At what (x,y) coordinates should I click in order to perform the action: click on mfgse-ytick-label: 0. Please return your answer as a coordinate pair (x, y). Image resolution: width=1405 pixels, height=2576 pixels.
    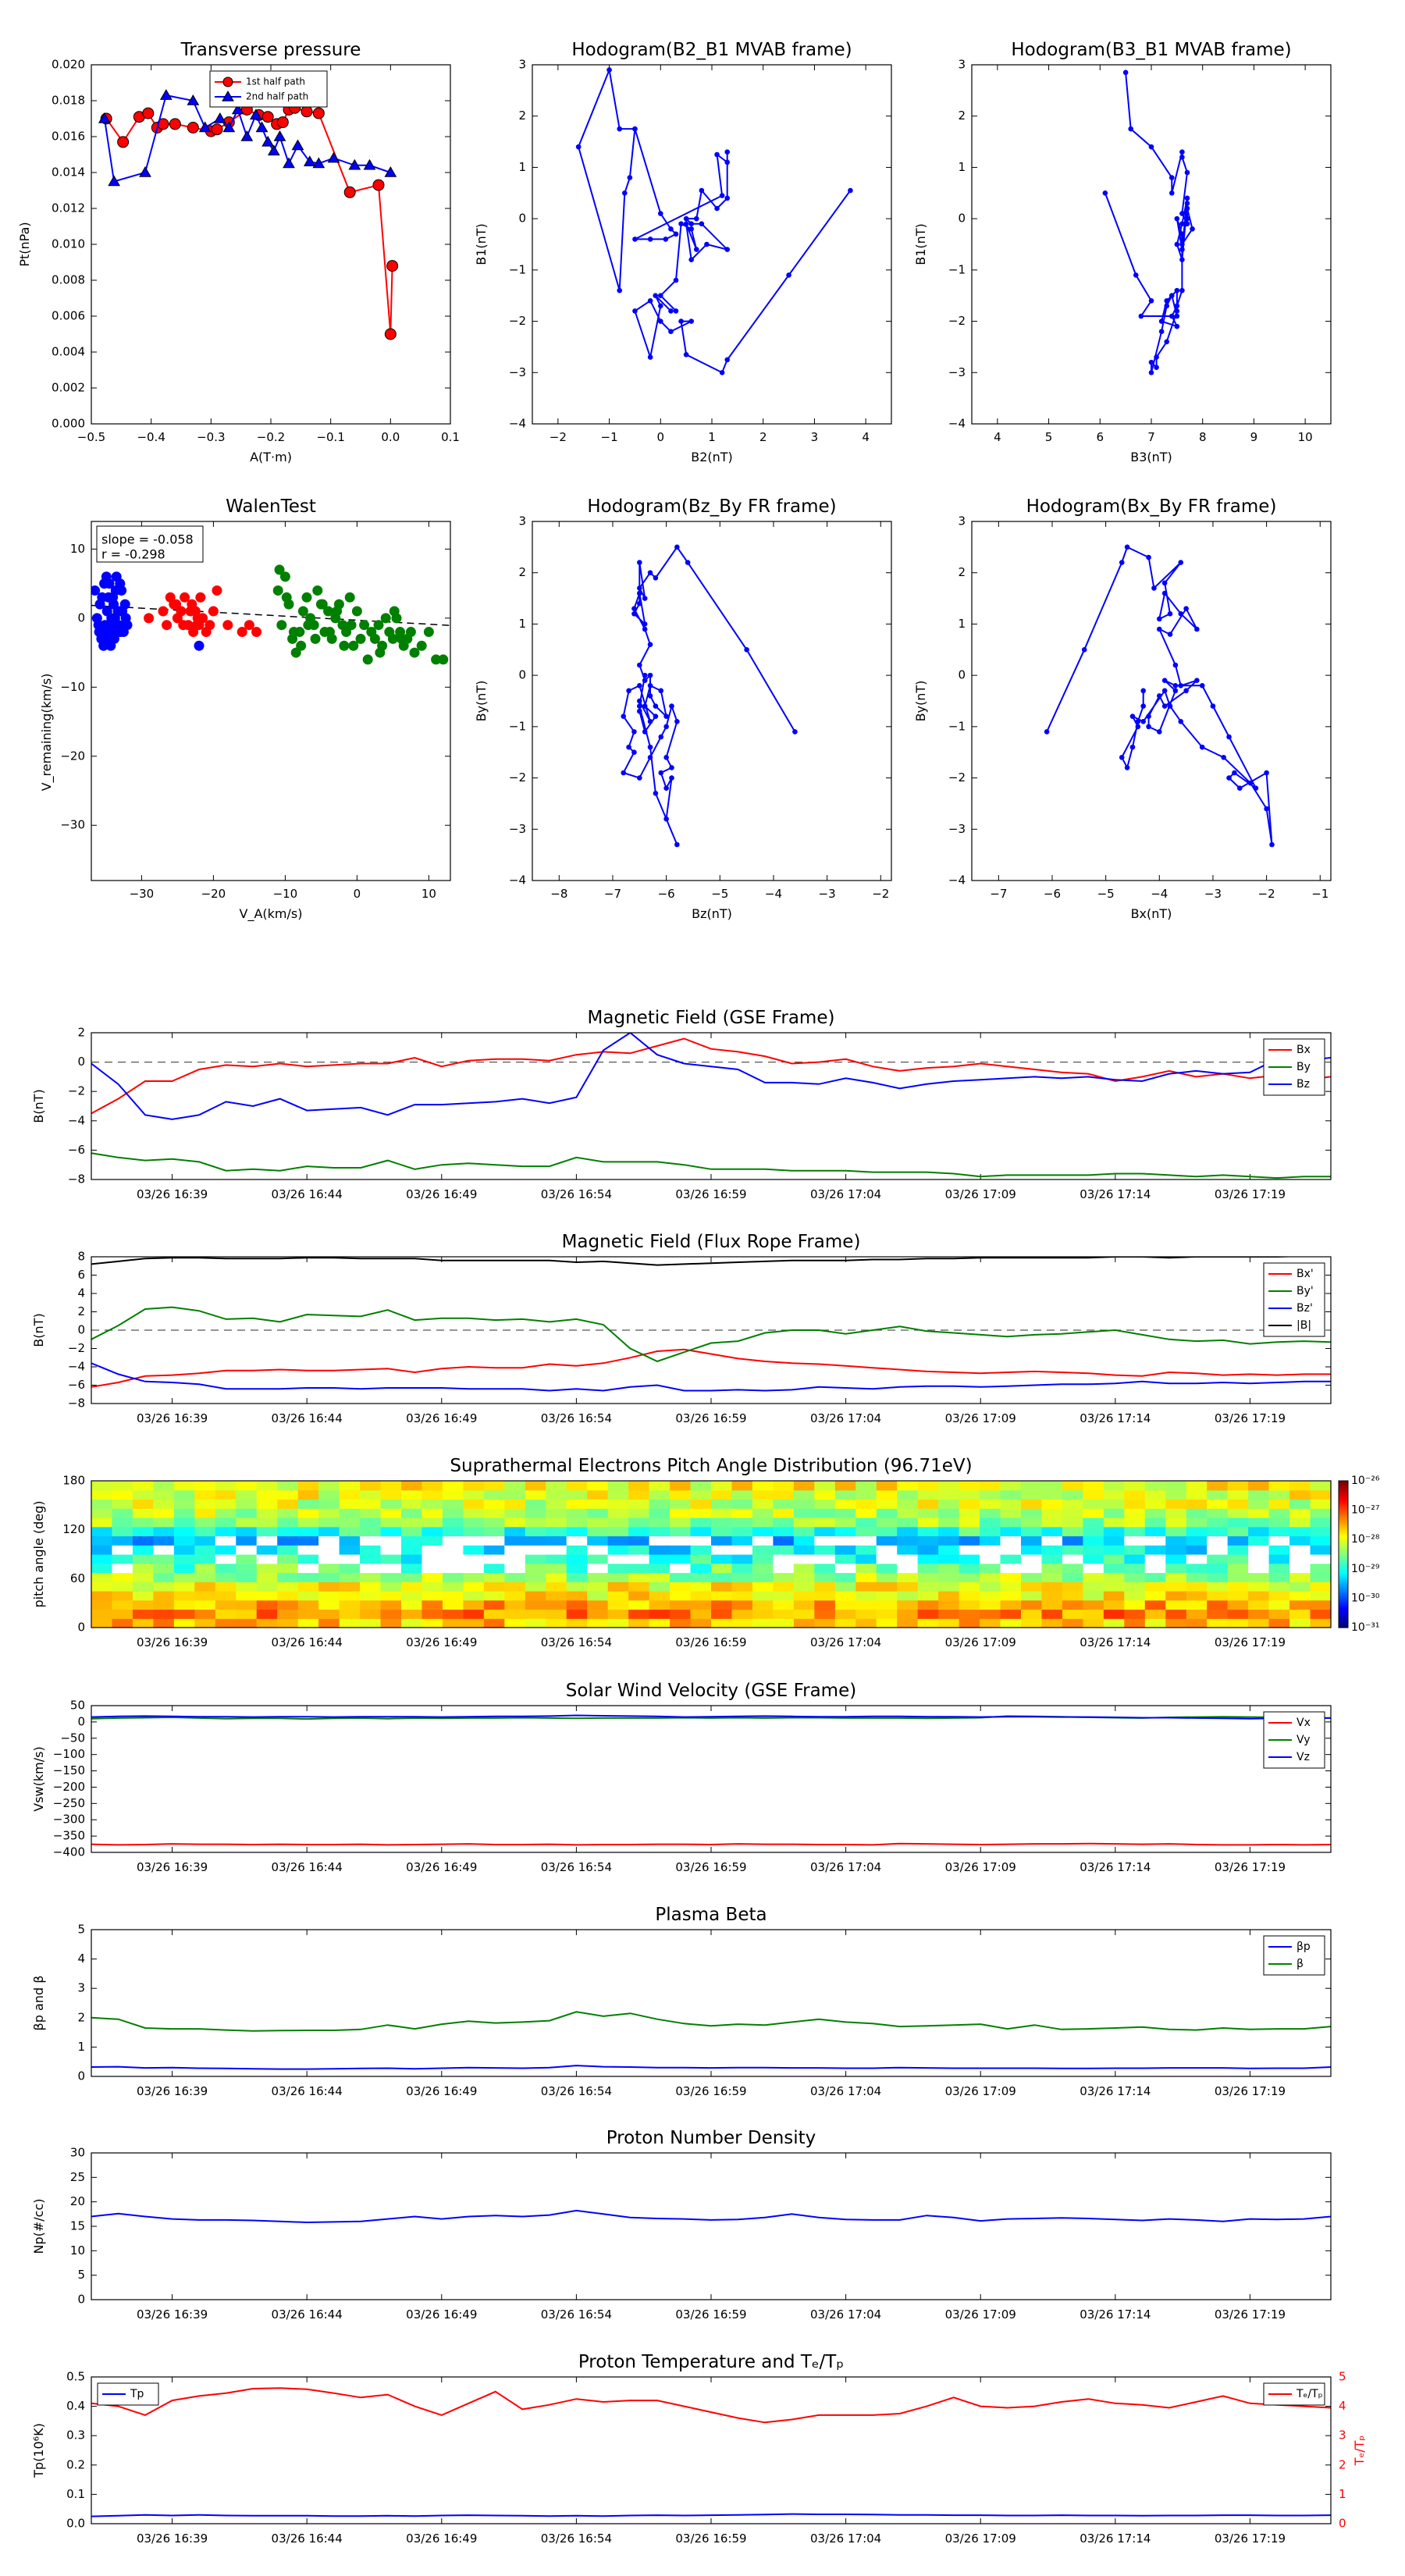
    Looking at the image, I should click on (81, 1062).